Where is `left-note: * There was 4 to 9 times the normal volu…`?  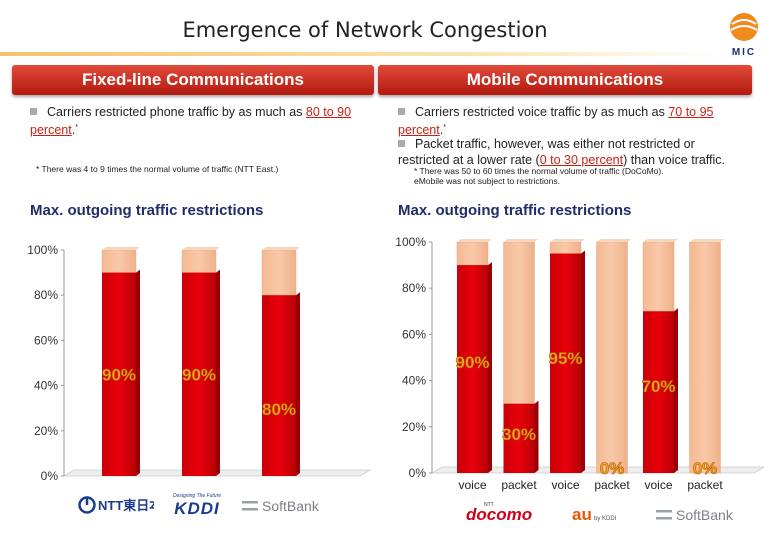
left-note: * There was 4 to 9 times the normal volu… is located at coordinates (157, 169).